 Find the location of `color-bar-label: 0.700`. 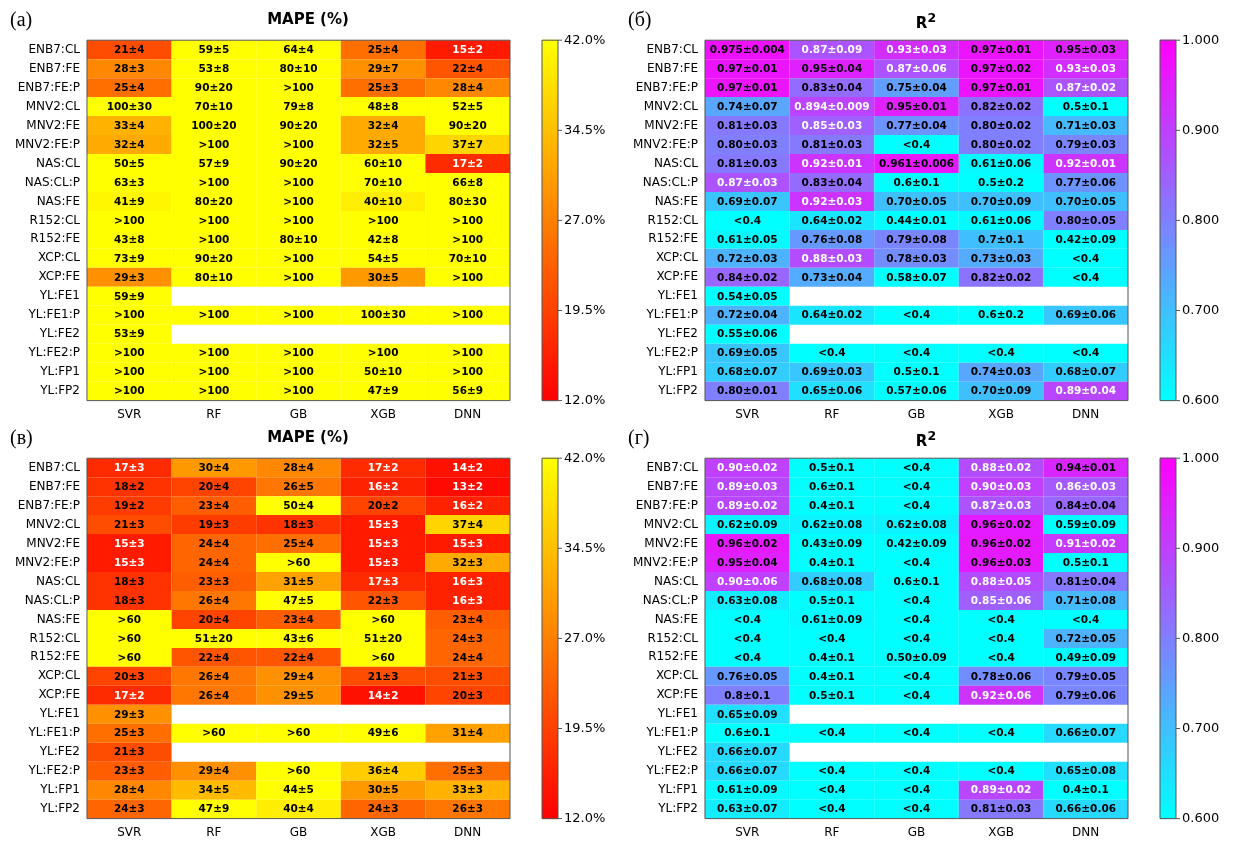

color-bar-label: 0.700 is located at coordinates (1201, 309).